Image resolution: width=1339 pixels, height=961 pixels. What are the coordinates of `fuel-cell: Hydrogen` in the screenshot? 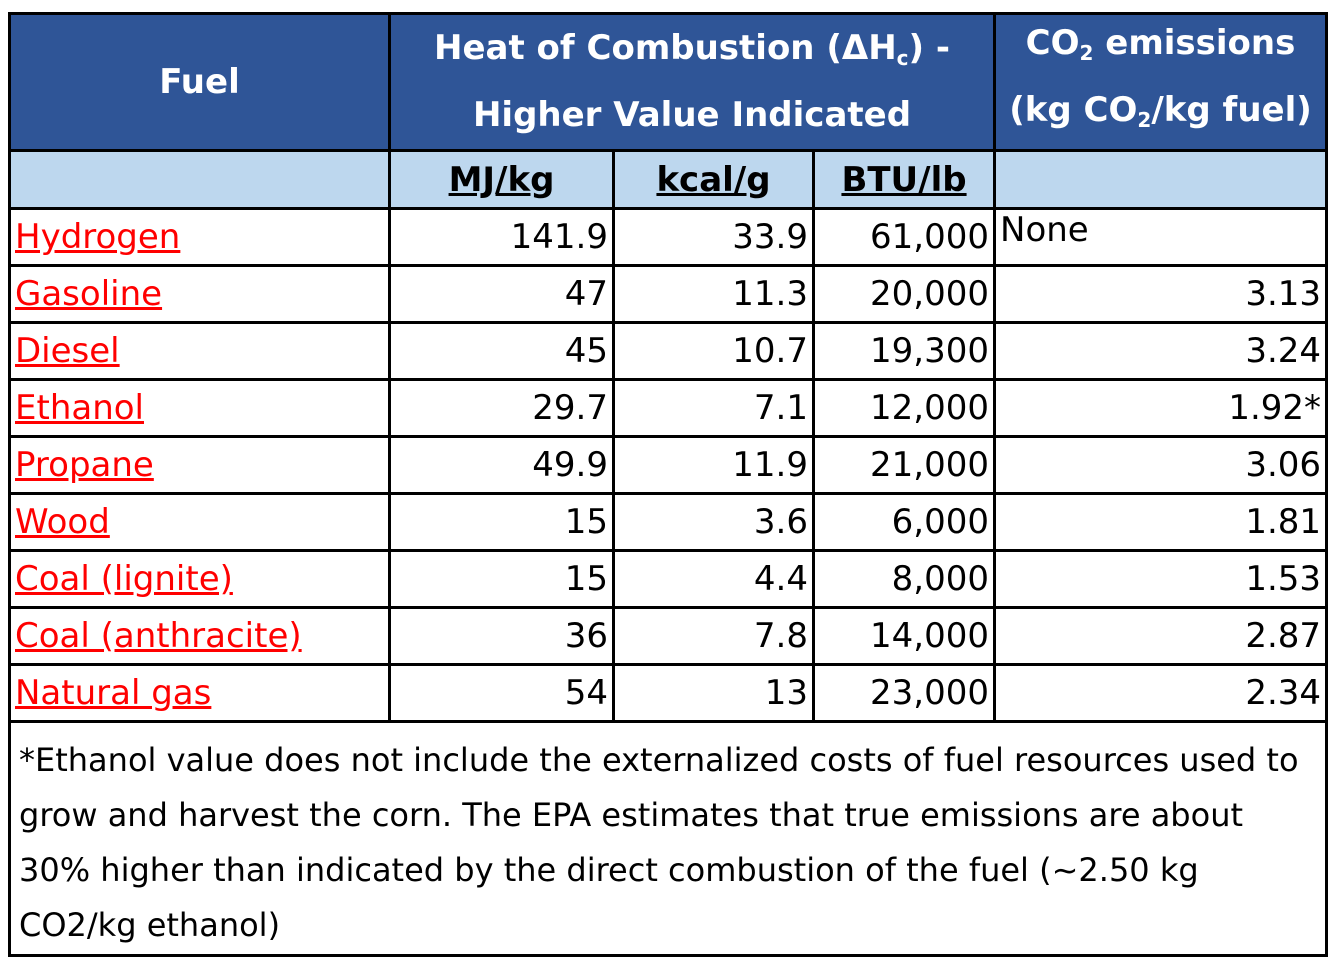 It's located at (199, 237).